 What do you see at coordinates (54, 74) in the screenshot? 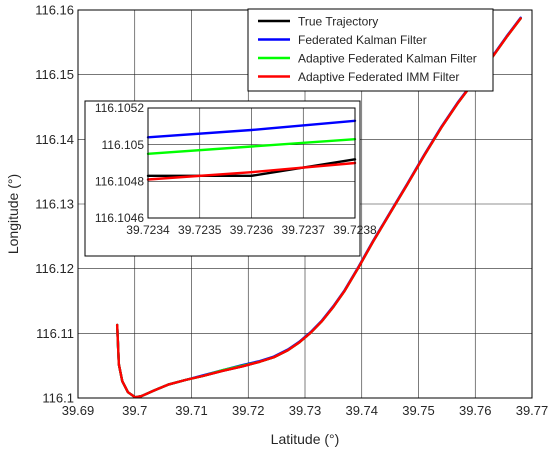
I see `main-y-tick-label: 116.15` at bounding box center [54, 74].